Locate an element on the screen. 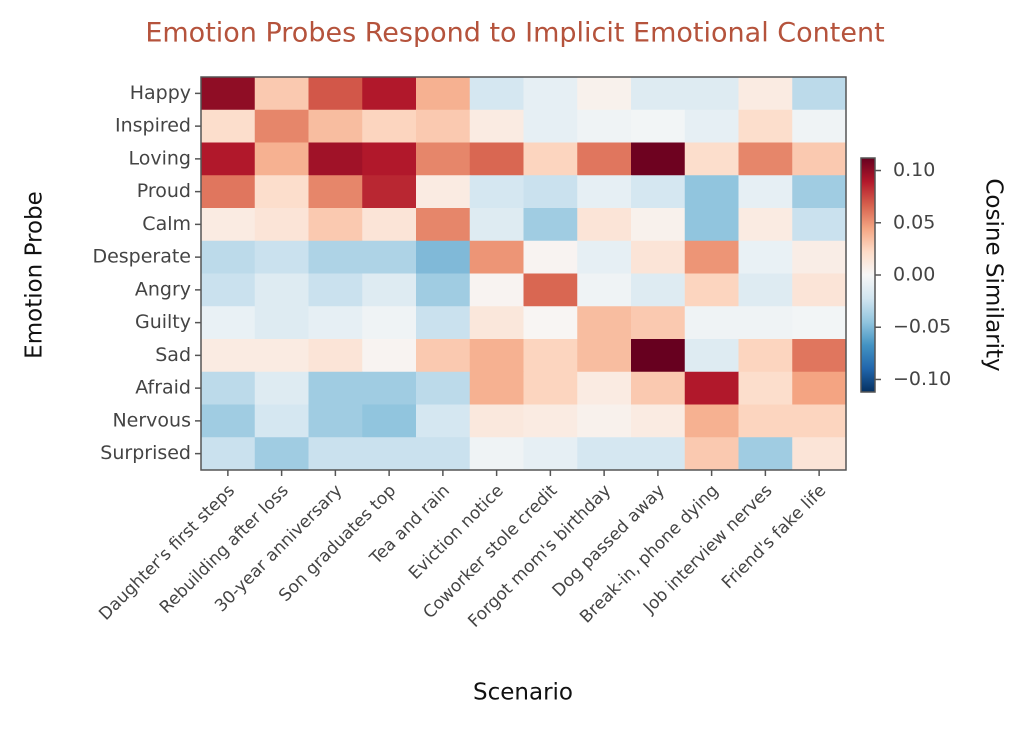 The height and width of the screenshot is (729, 1028). y-axis-label: Emotion Probe is located at coordinates (35, 275).